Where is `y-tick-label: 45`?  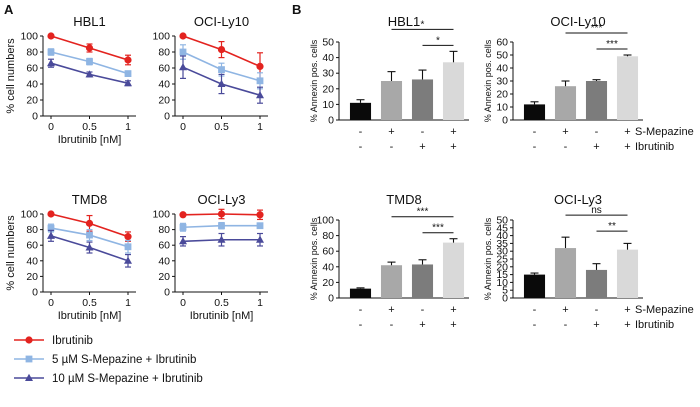
y-tick-label: 45 is located at coordinates (502, 228).